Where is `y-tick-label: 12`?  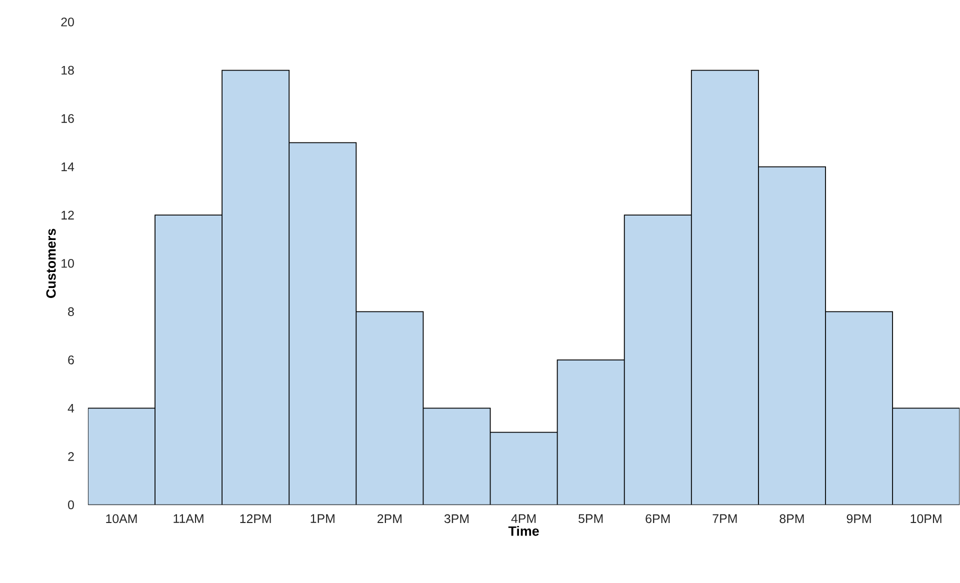 y-tick-label: 12 is located at coordinates (68, 215).